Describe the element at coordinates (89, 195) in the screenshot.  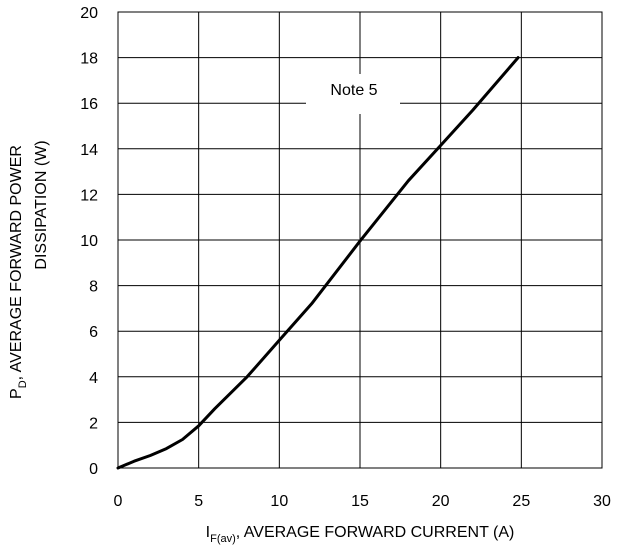
I see `y-tick-label: 12` at that location.